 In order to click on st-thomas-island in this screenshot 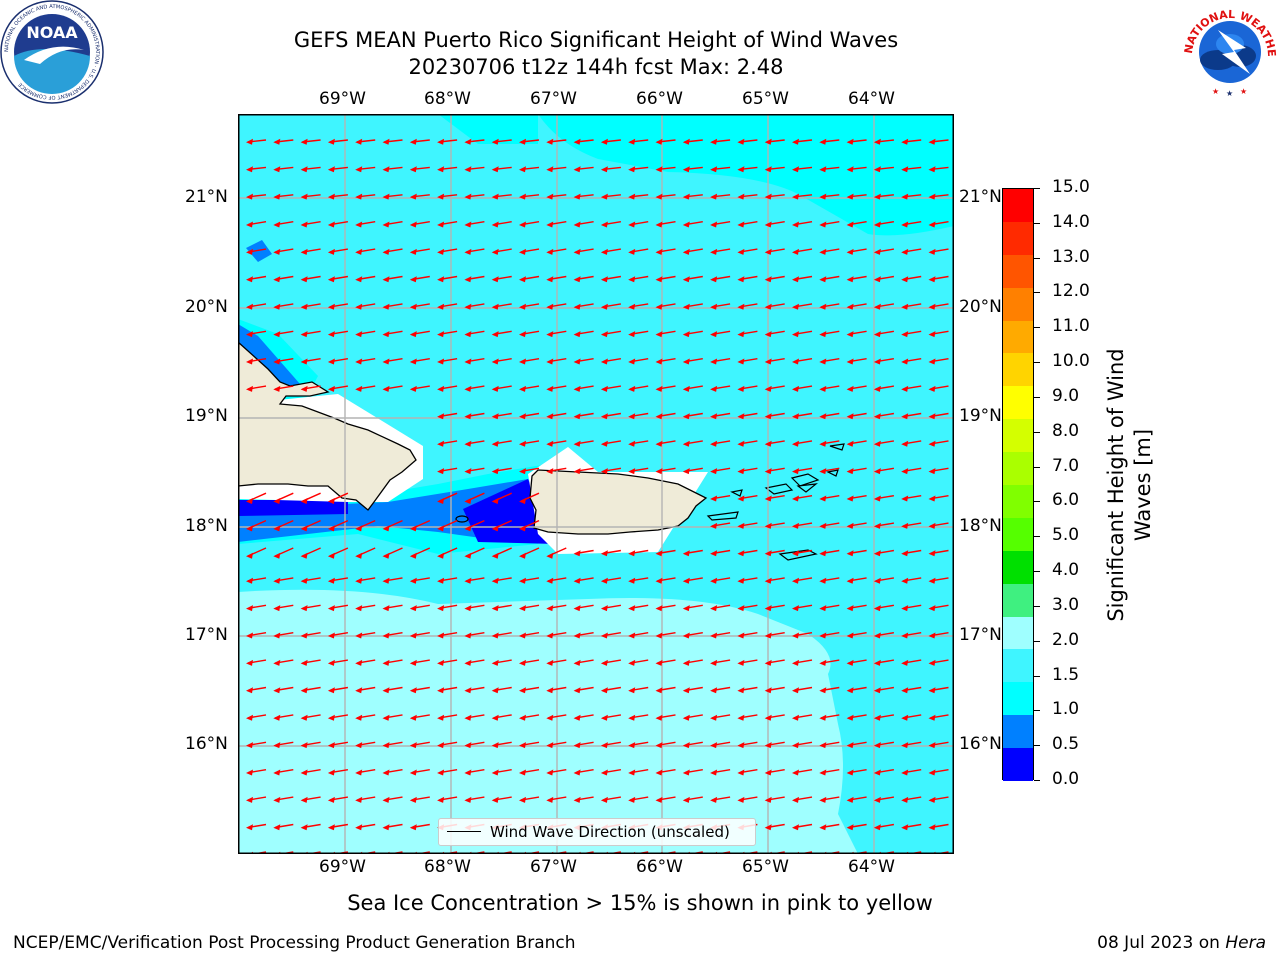, I will do `click(779, 489)`.